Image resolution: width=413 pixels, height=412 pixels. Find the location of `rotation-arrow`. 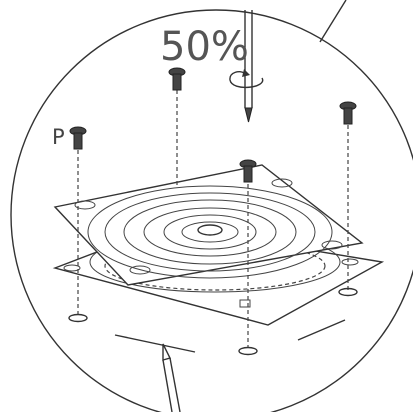

rotation-arrow is located at coordinates (246, 79).